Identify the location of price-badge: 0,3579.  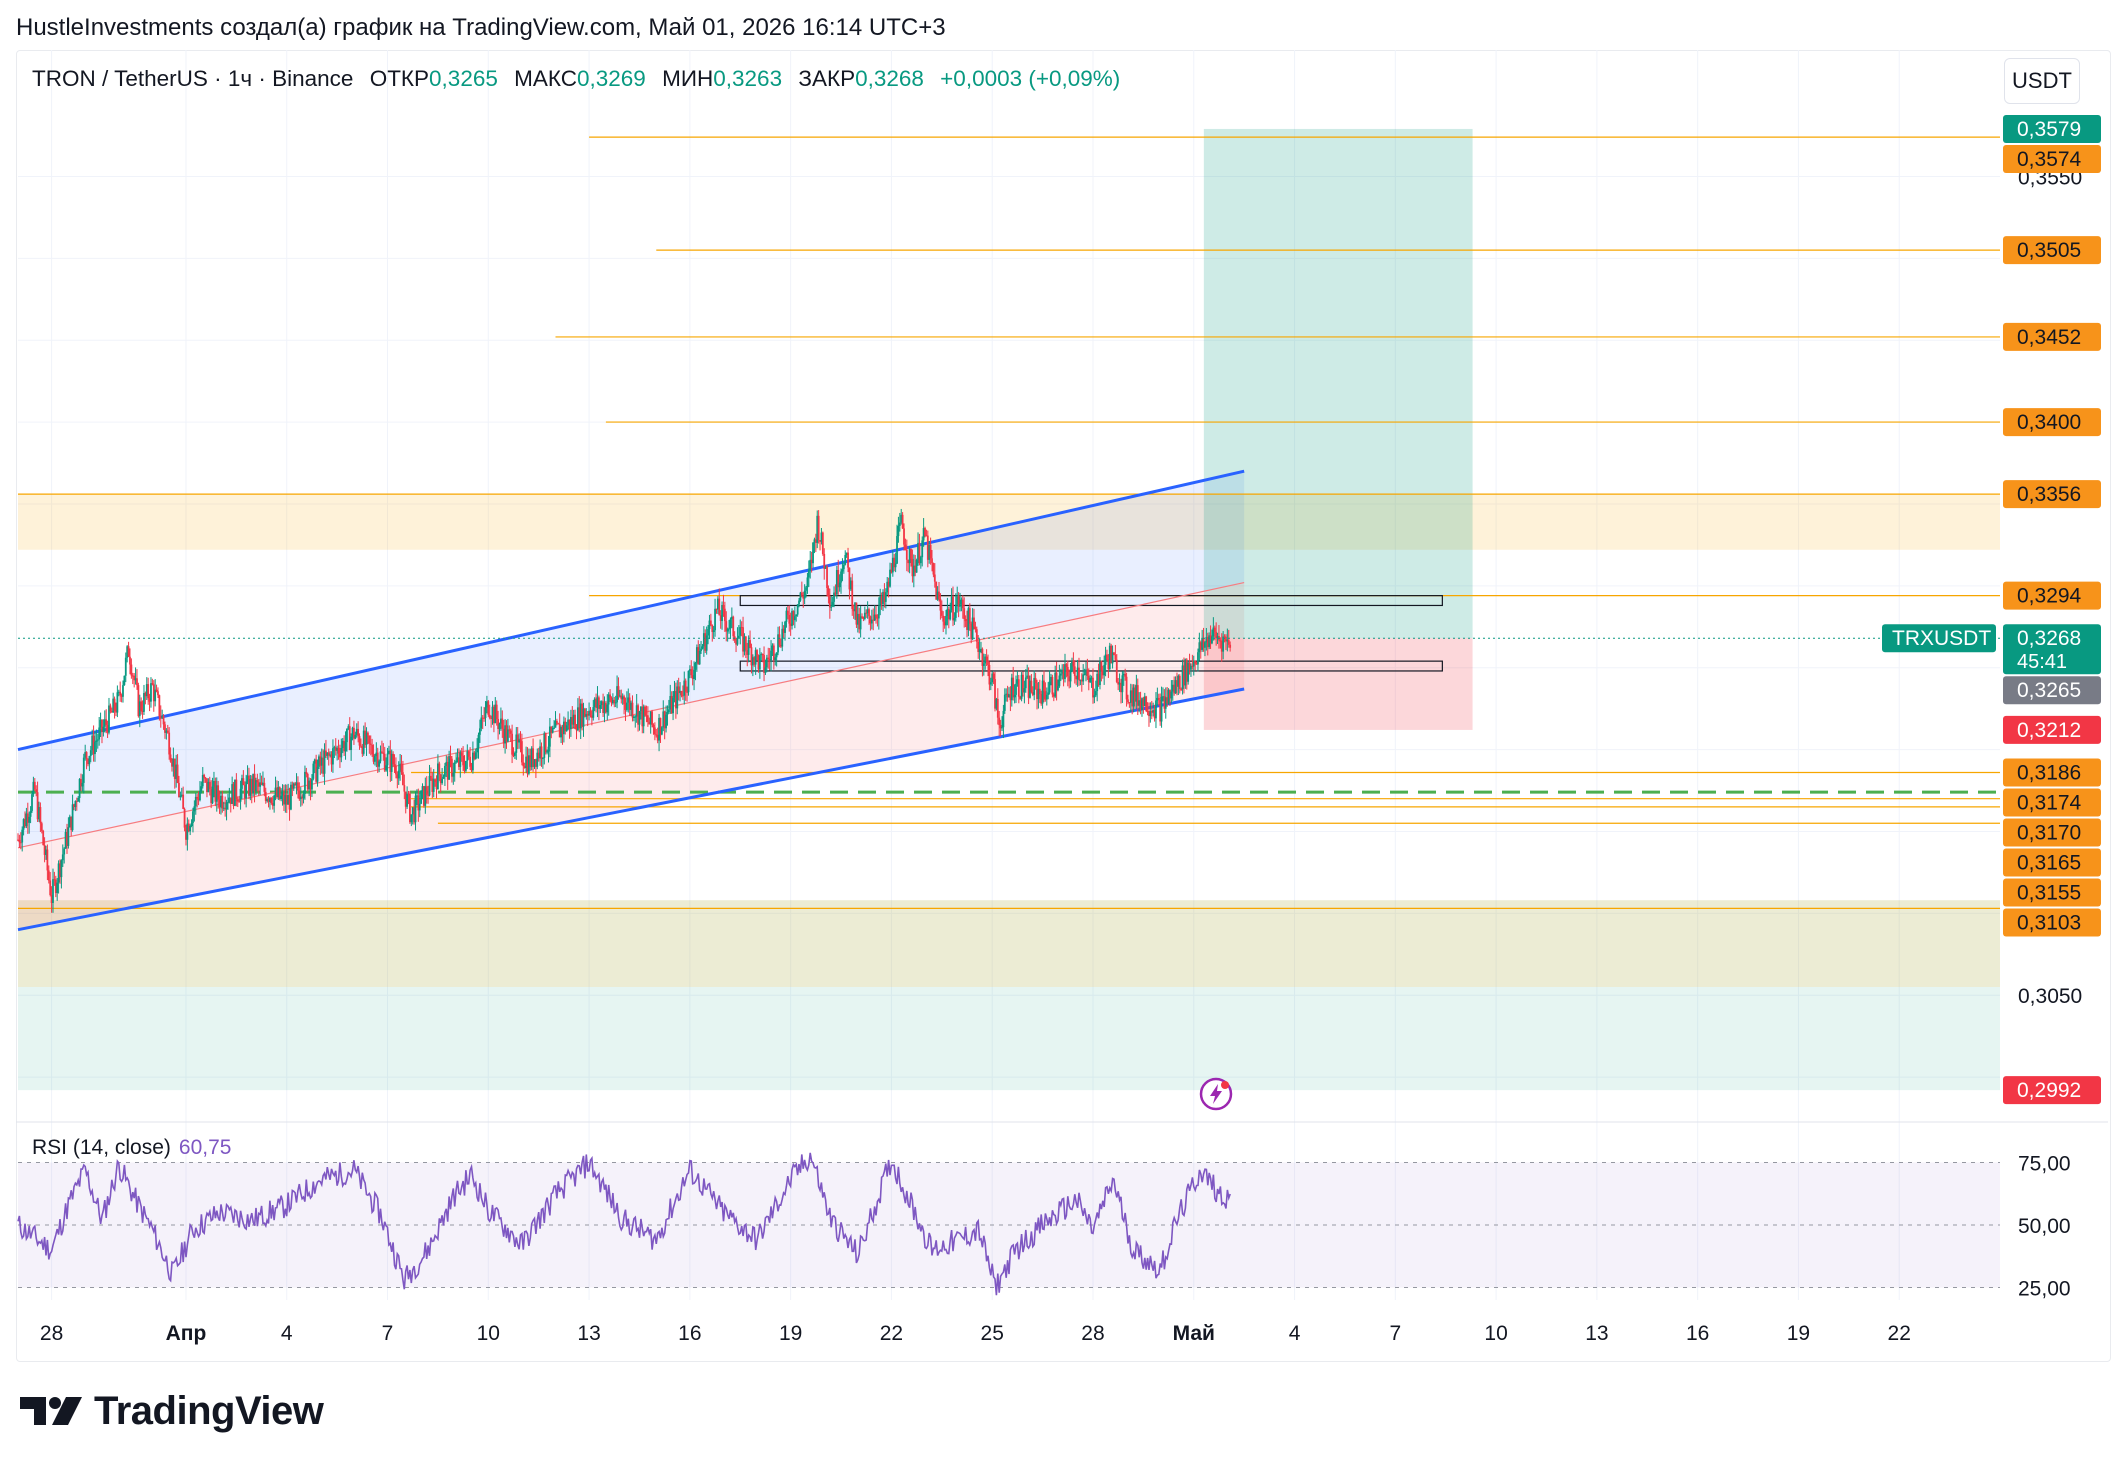
(2052, 128).